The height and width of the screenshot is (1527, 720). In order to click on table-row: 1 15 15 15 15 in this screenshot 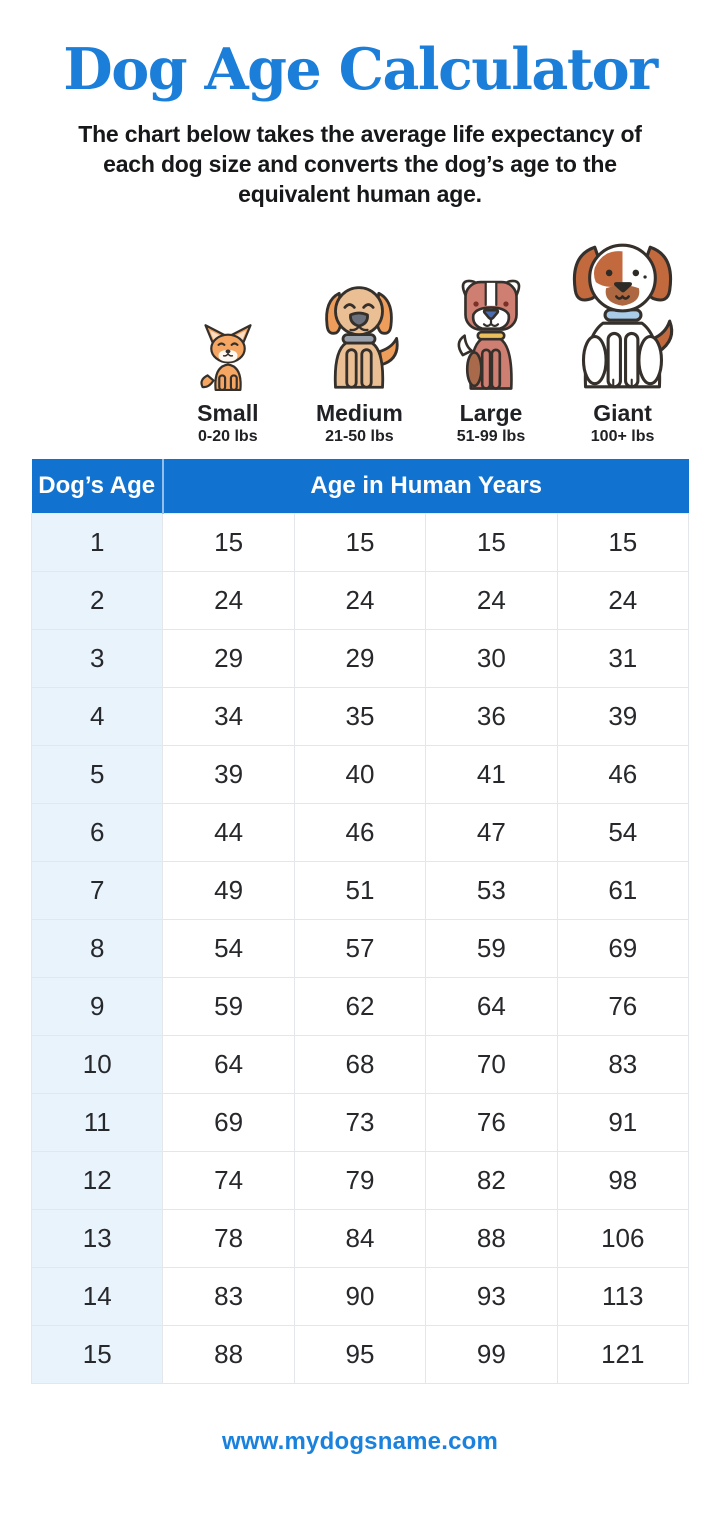, I will do `click(360, 542)`.